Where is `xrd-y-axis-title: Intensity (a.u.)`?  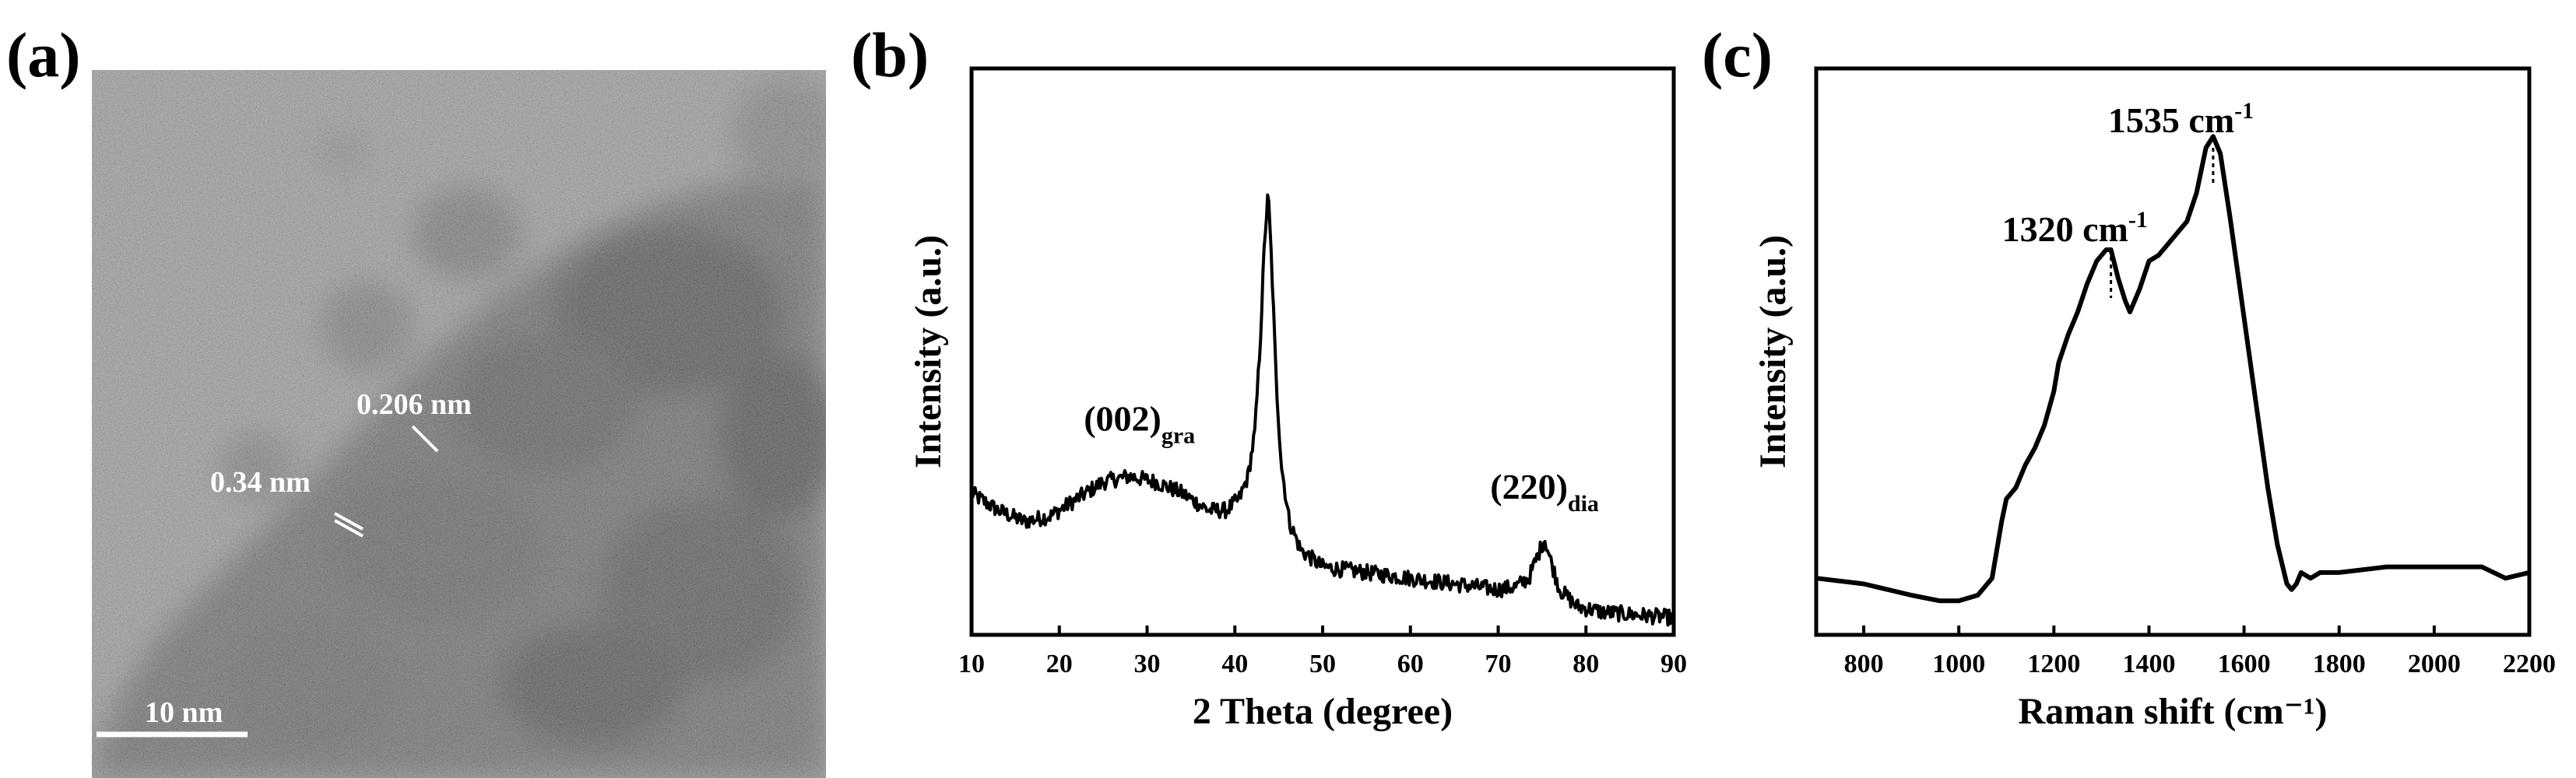 xrd-y-axis-title: Intensity (a.u.) is located at coordinates (929, 351).